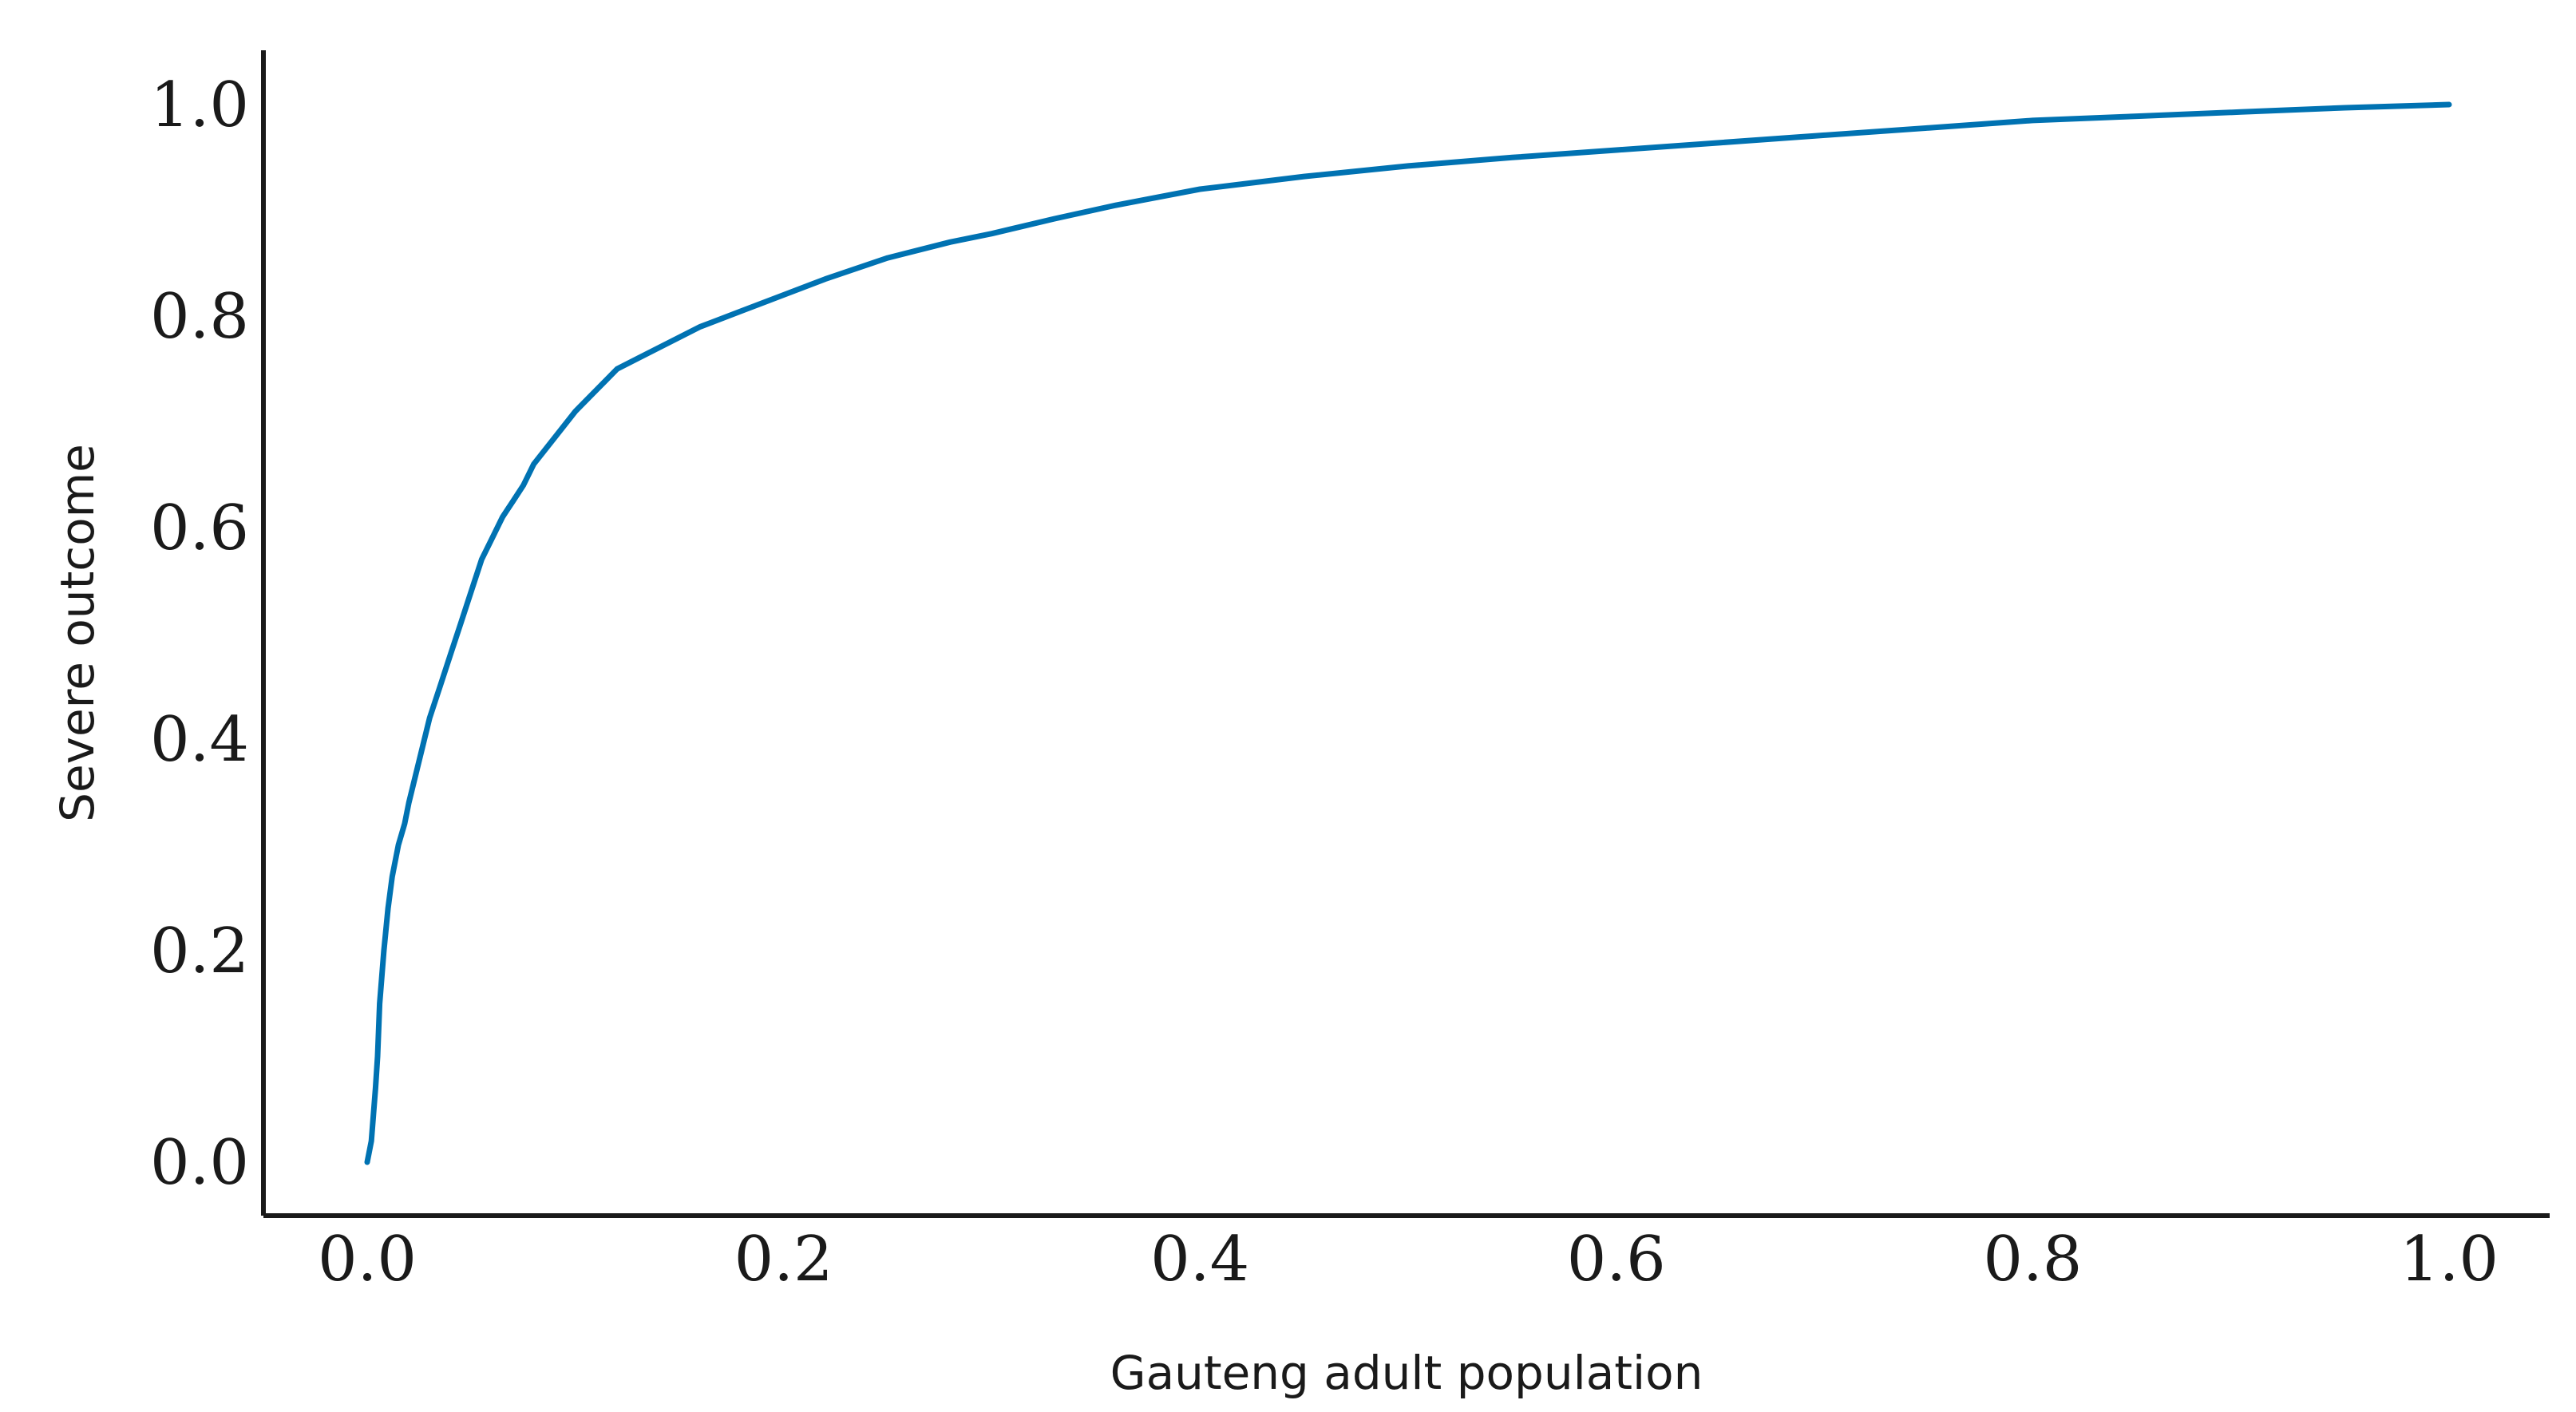 The height and width of the screenshot is (1412, 2576). What do you see at coordinates (200, 105) in the screenshot?
I see `y-tick-label: 1.0` at bounding box center [200, 105].